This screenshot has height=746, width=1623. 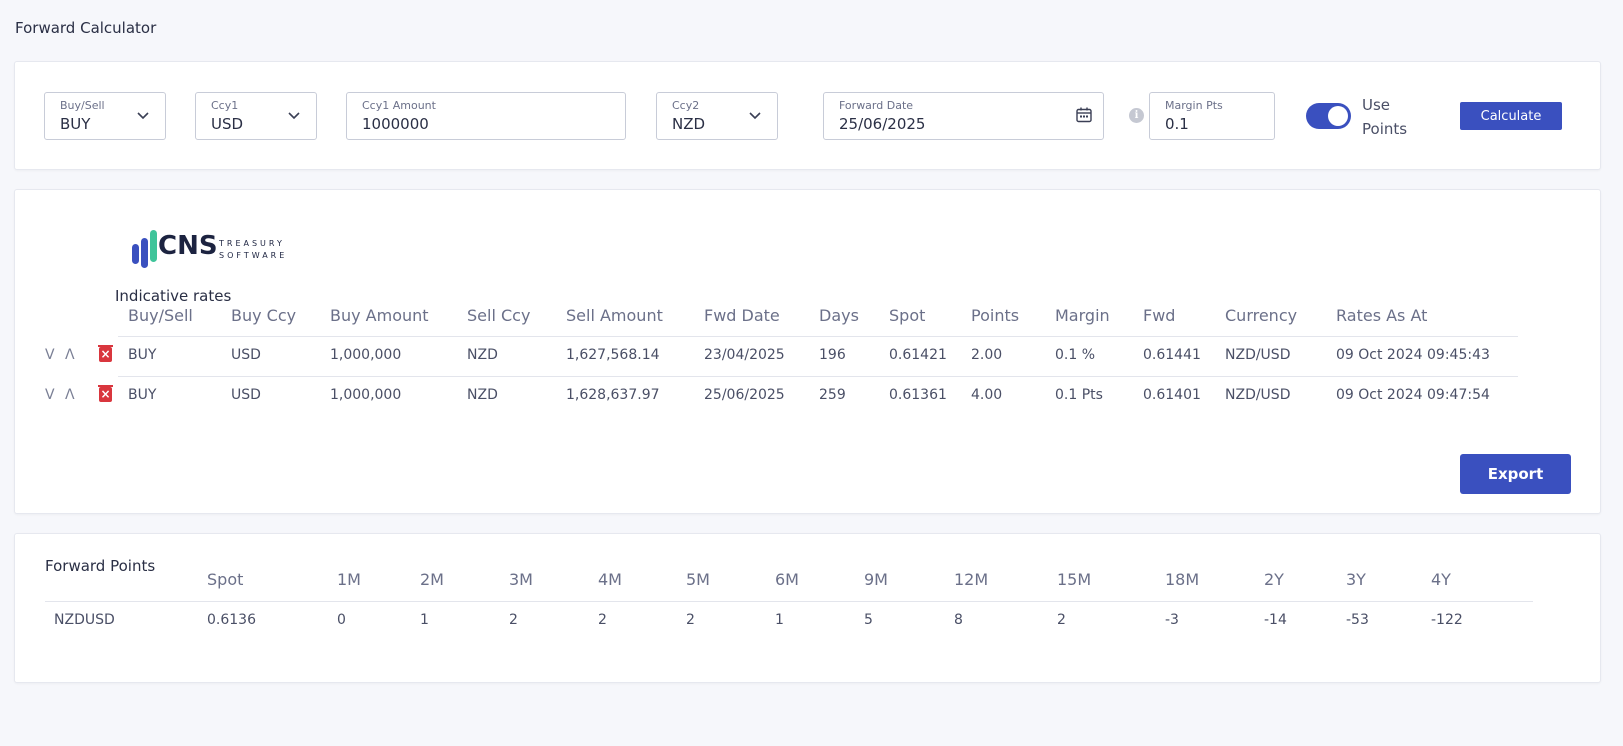 I want to click on ccy2-label: Ccy2, so click(x=686, y=105).